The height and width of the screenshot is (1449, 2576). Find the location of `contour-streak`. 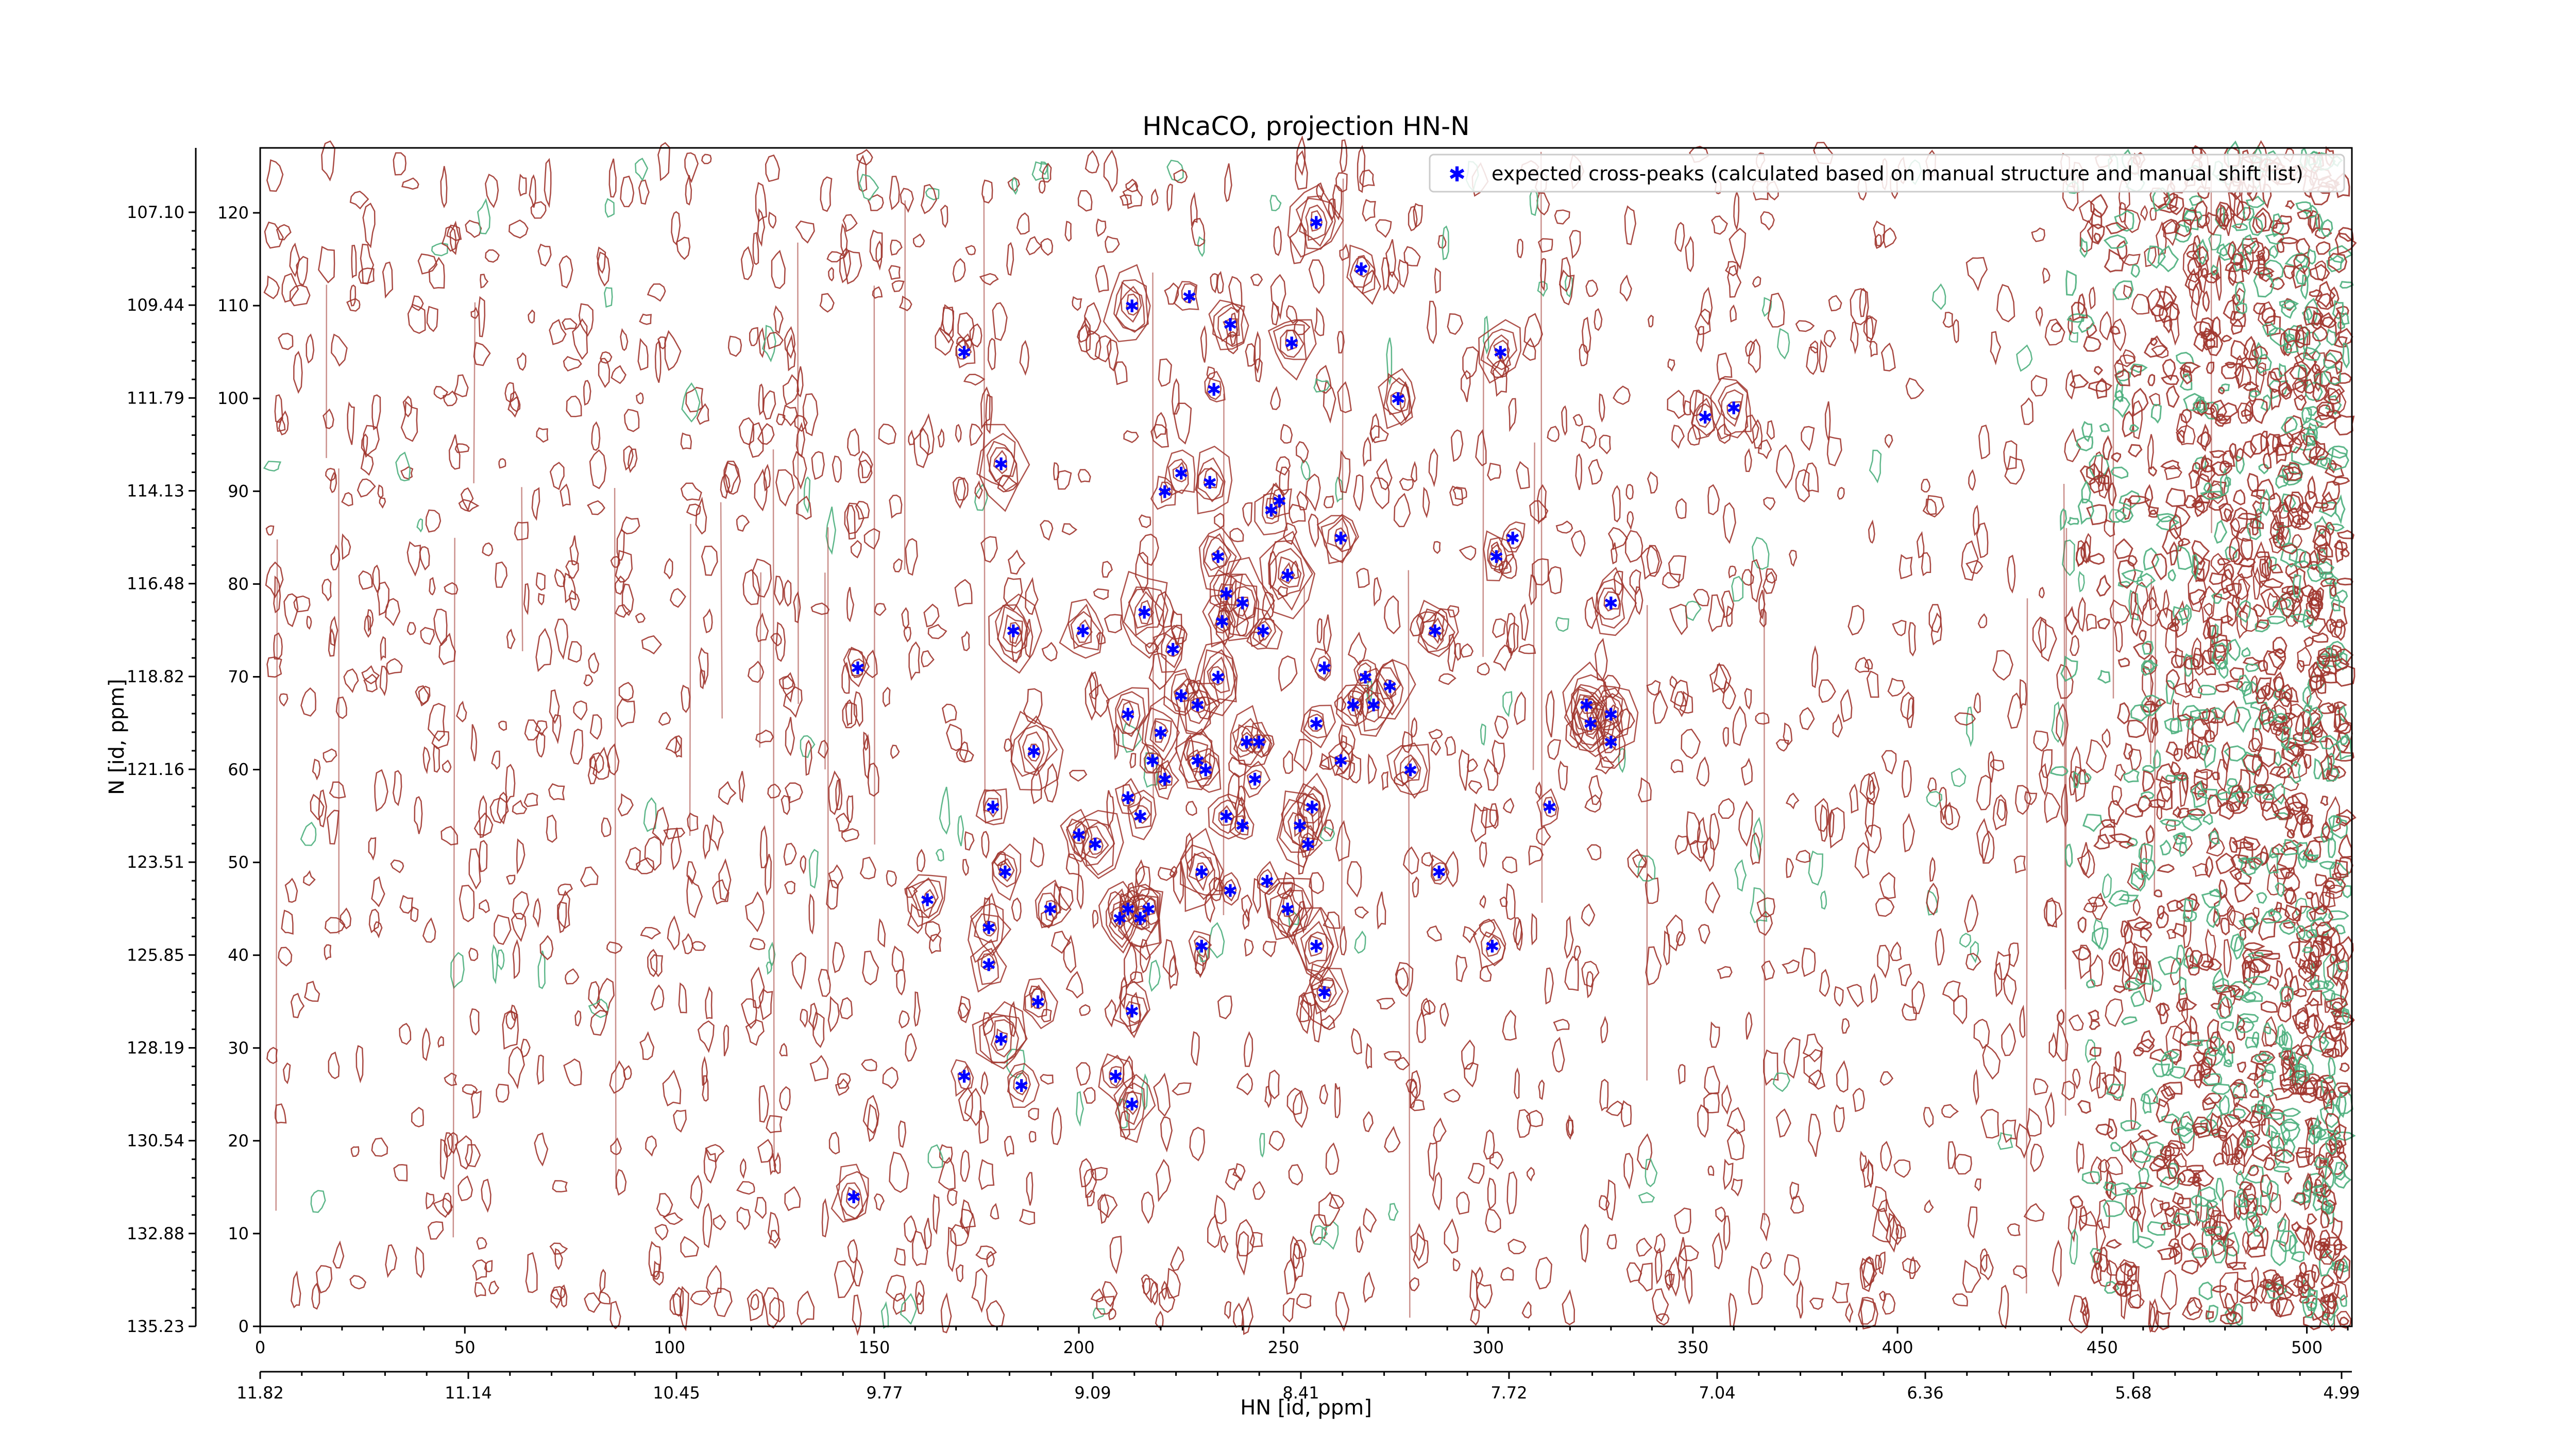

contour-streak is located at coordinates (453, 887).